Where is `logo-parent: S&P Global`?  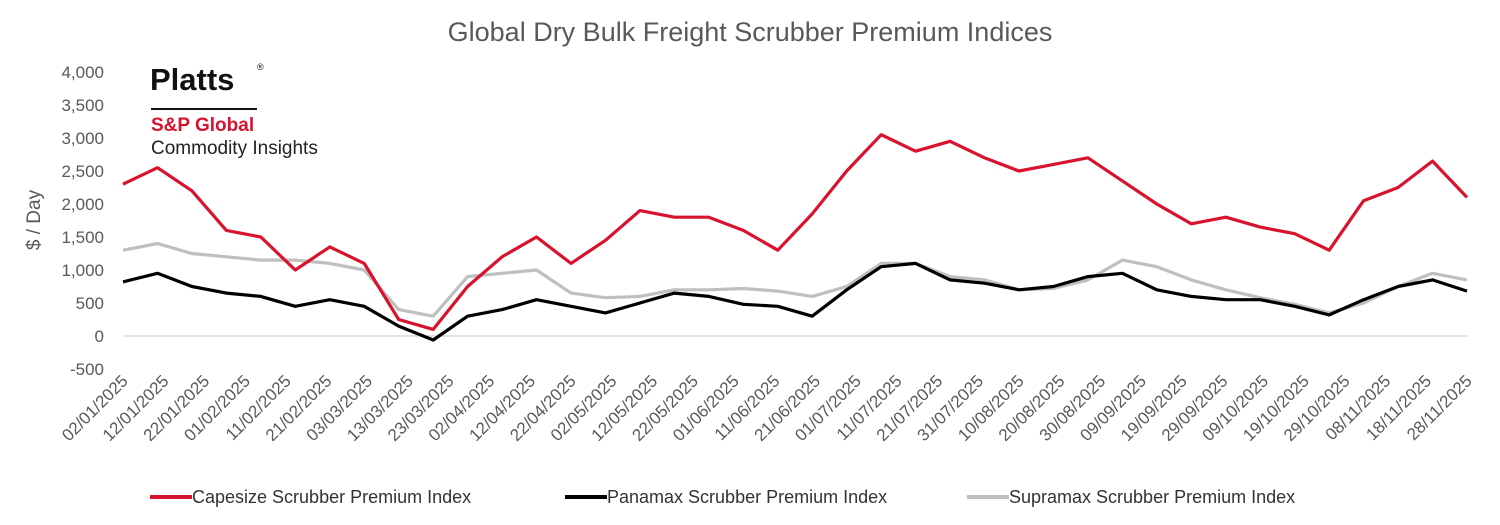
logo-parent: S&P Global is located at coordinates (202, 125).